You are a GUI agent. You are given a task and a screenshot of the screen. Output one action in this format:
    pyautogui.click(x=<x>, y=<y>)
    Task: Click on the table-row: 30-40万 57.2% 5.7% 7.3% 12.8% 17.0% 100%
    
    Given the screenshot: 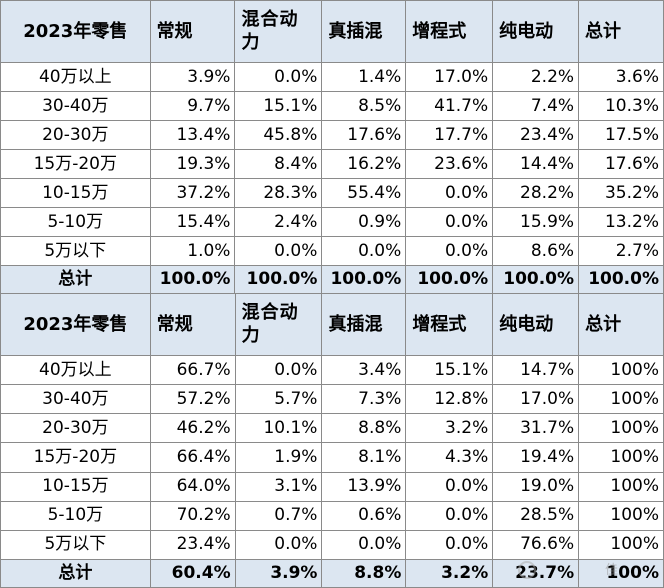 What is the action you would take?
    pyautogui.click(x=332, y=399)
    